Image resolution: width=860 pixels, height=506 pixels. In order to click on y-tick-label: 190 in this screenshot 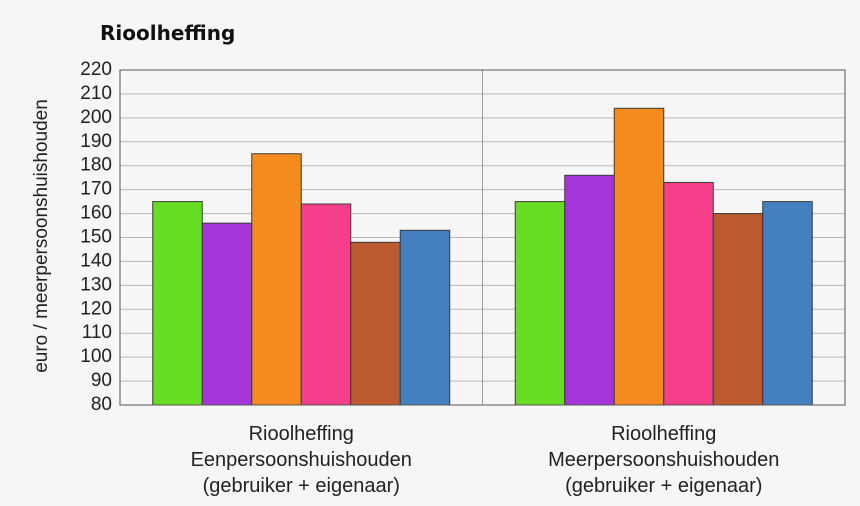, I will do `click(96, 141)`.